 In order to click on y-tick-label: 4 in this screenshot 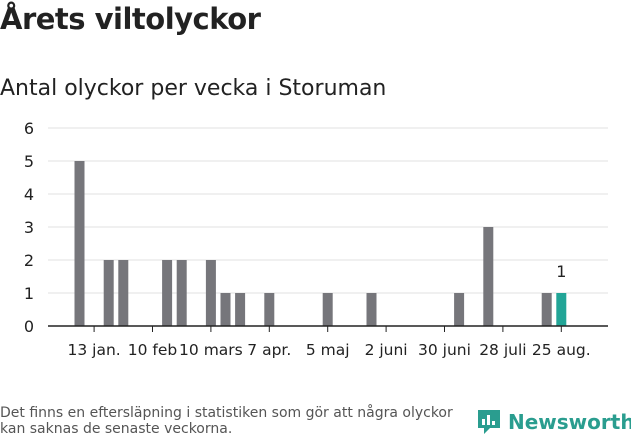, I will do `click(29, 194)`.